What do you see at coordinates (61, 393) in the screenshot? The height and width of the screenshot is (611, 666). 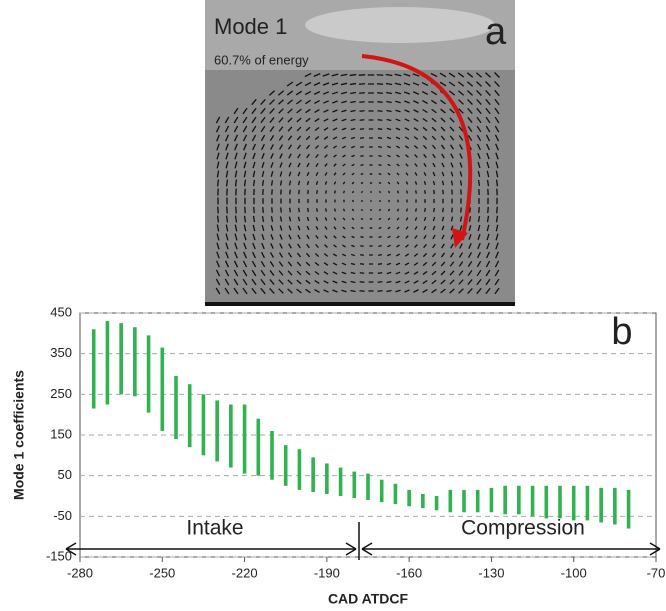 I see `y-tick-label: 250` at bounding box center [61, 393].